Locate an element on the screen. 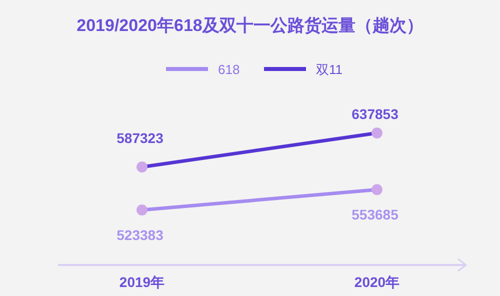  x-tick-label: 2020年 is located at coordinates (377, 282).